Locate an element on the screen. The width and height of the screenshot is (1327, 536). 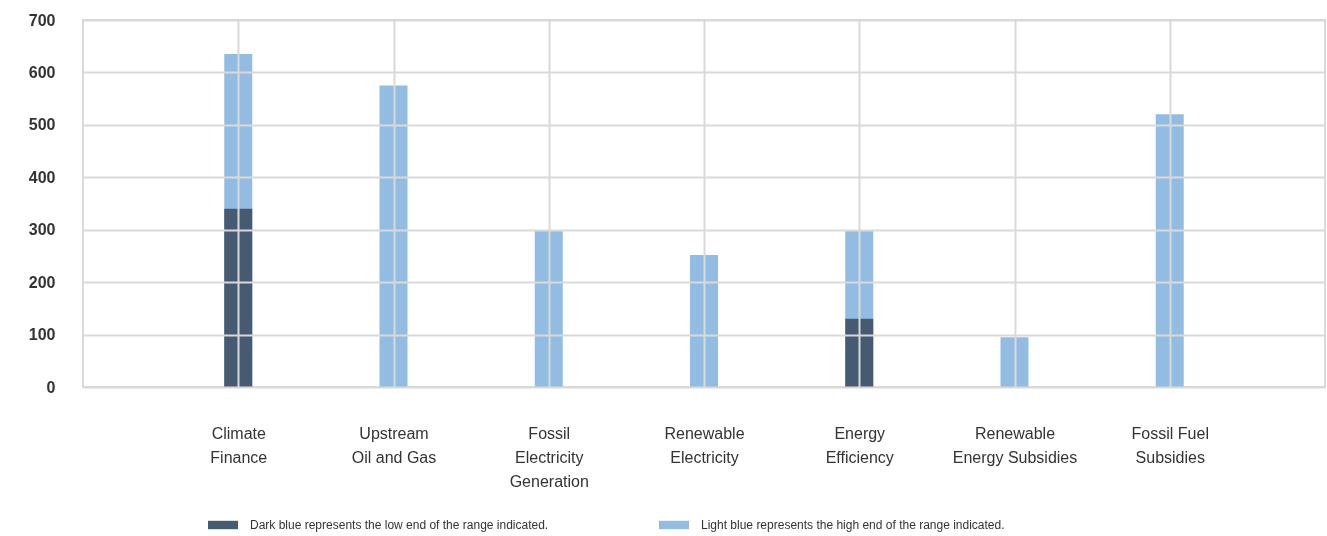
x-tick-label: Energy Efficiency is located at coordinates (859, 445).